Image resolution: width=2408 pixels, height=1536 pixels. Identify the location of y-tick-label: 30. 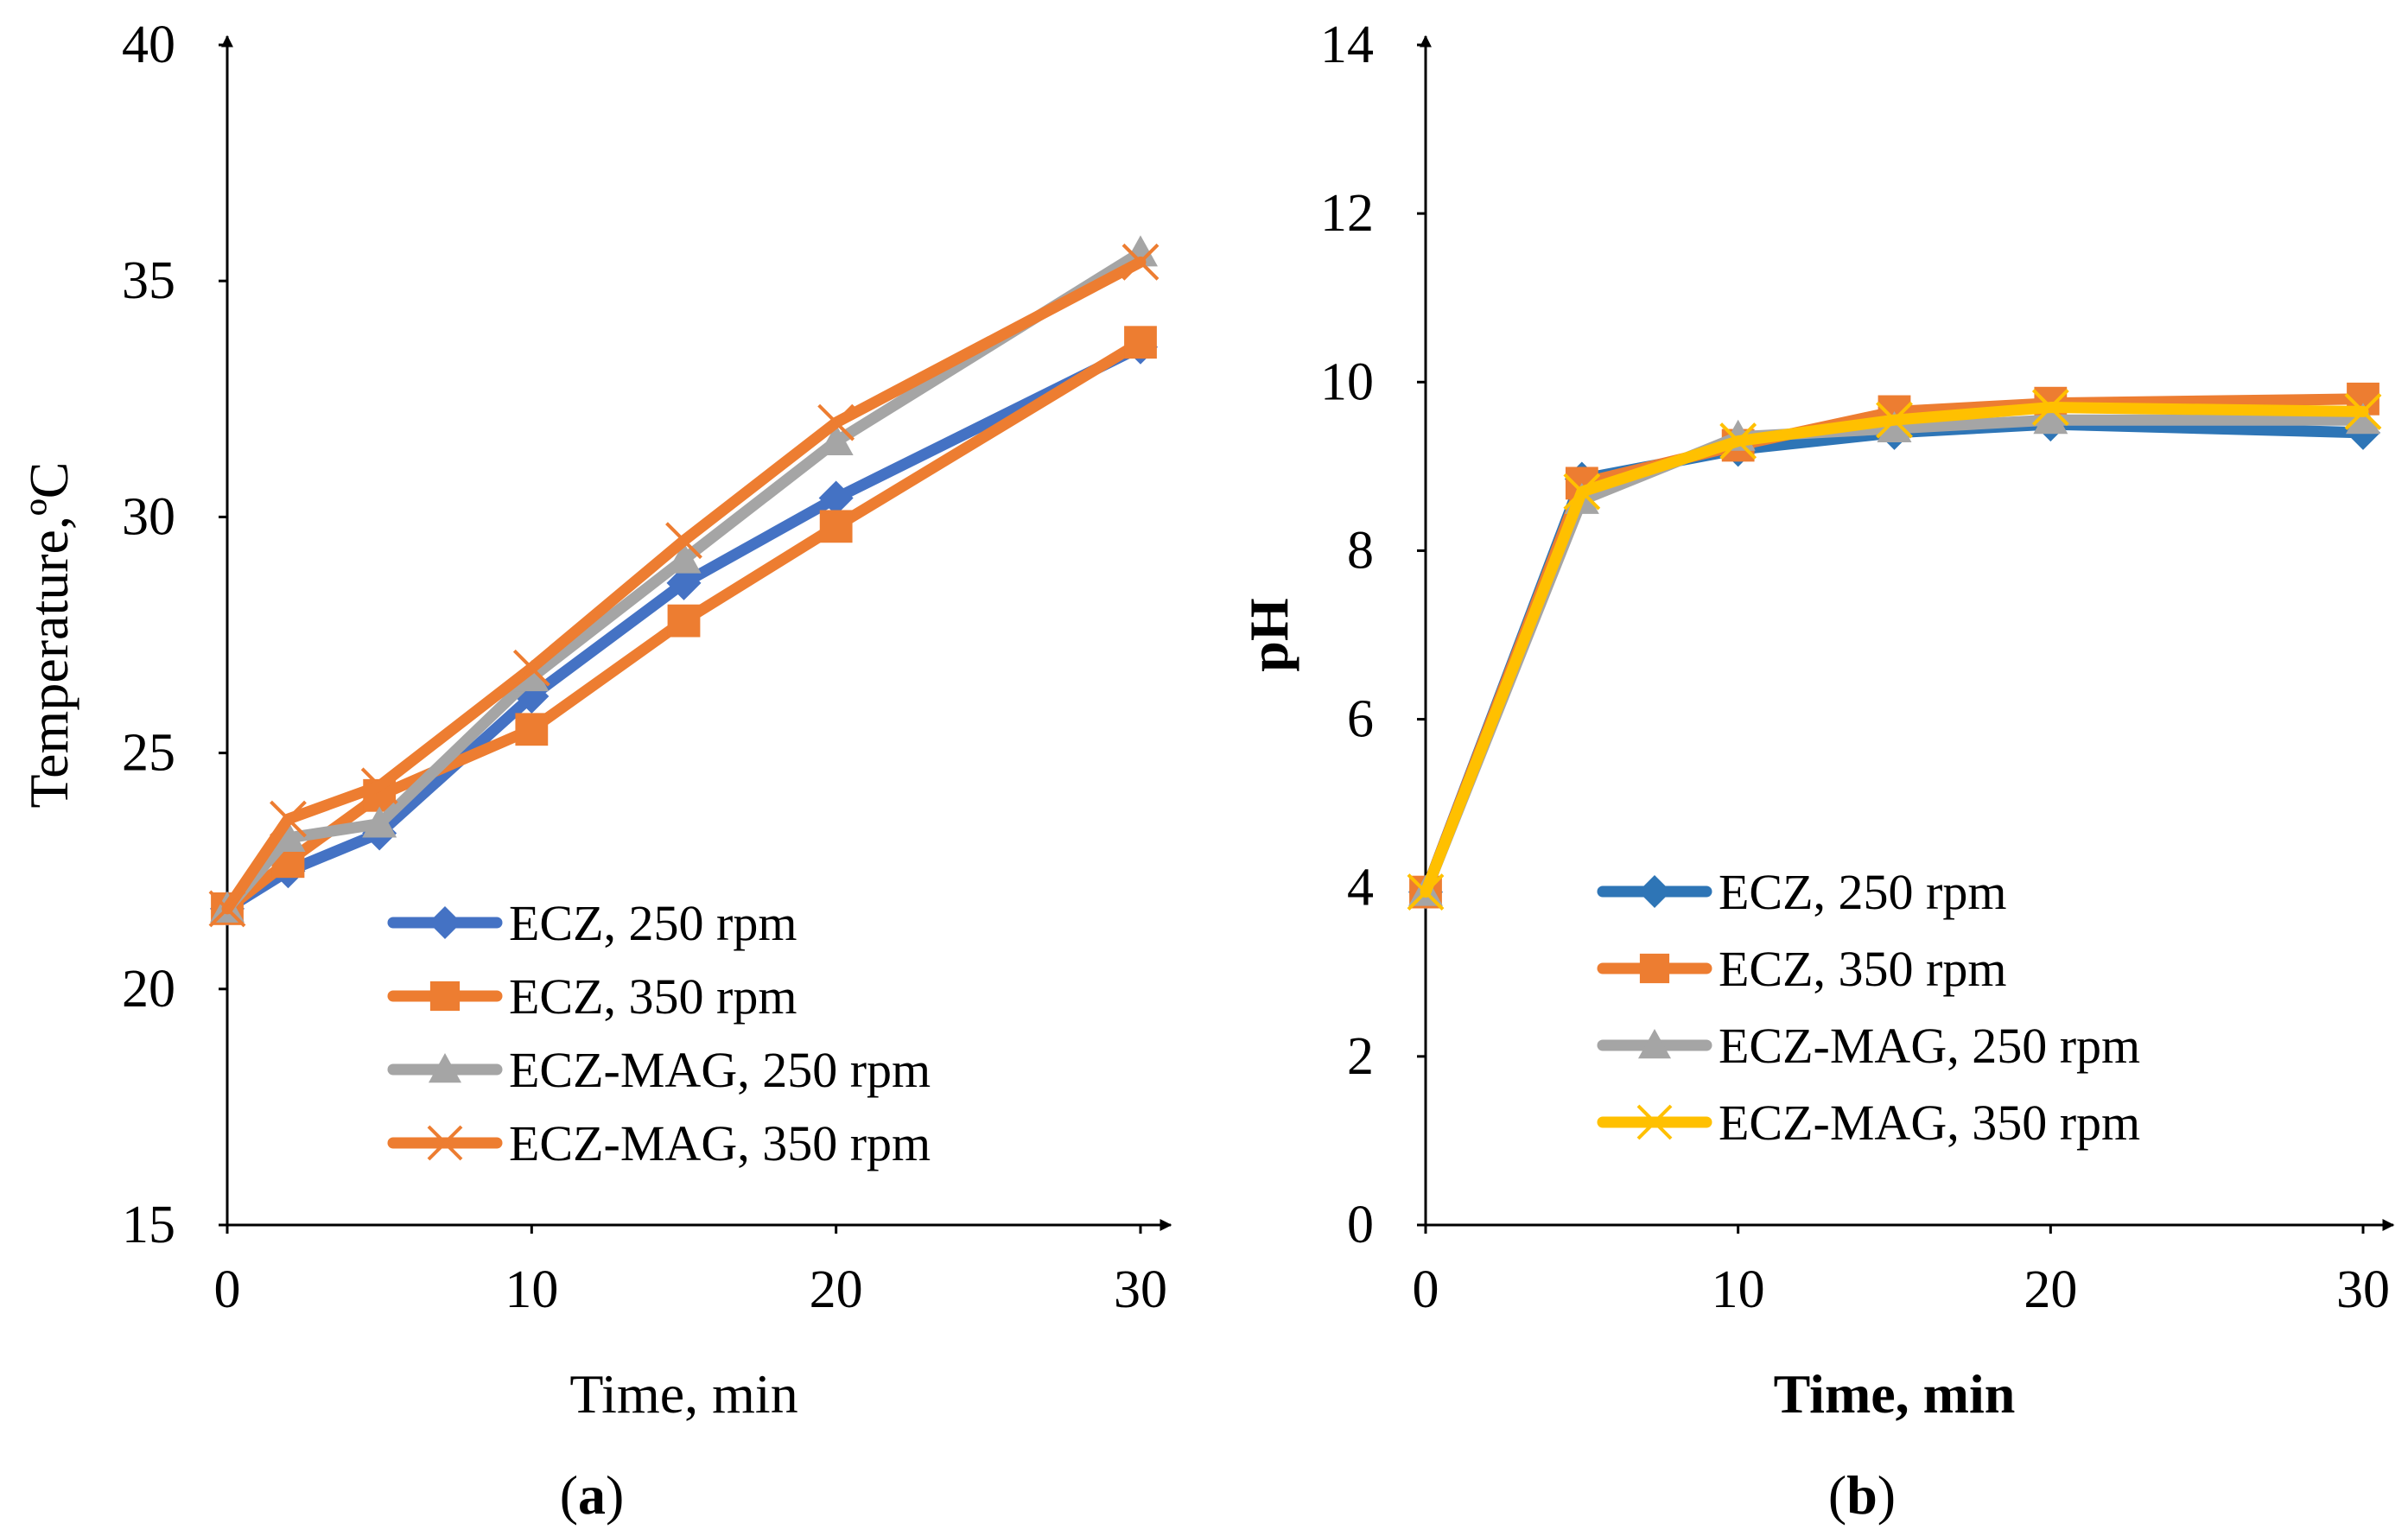
(148, 516).